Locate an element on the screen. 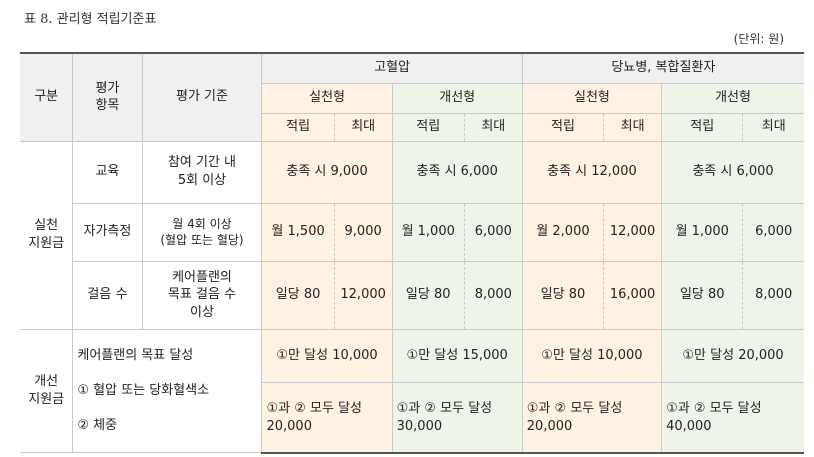  cell-value: 월 2,000 is located at coordinates (563, 232).